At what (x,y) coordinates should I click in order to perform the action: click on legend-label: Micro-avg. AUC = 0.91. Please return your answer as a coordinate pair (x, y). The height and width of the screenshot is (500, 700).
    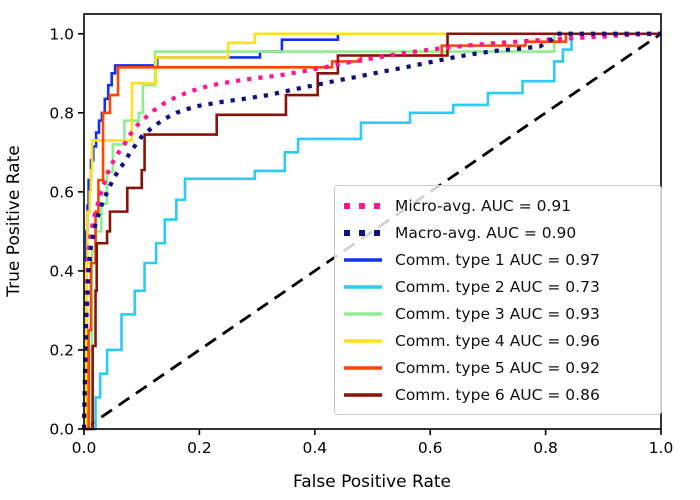
    Looking at the image, I should click on (483, 205).